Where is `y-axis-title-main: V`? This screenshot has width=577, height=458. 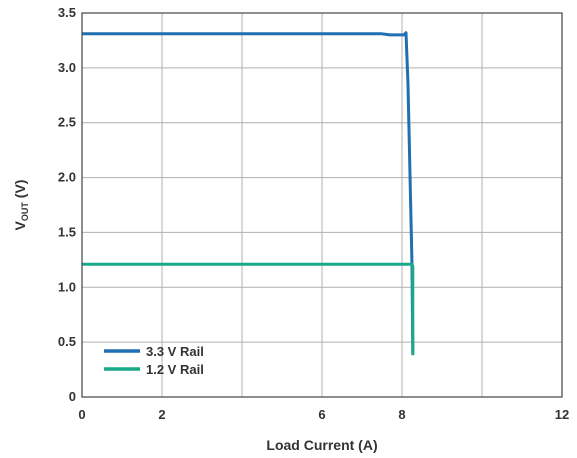 y-axis-title-main: V is located at coordinates (20, 225).